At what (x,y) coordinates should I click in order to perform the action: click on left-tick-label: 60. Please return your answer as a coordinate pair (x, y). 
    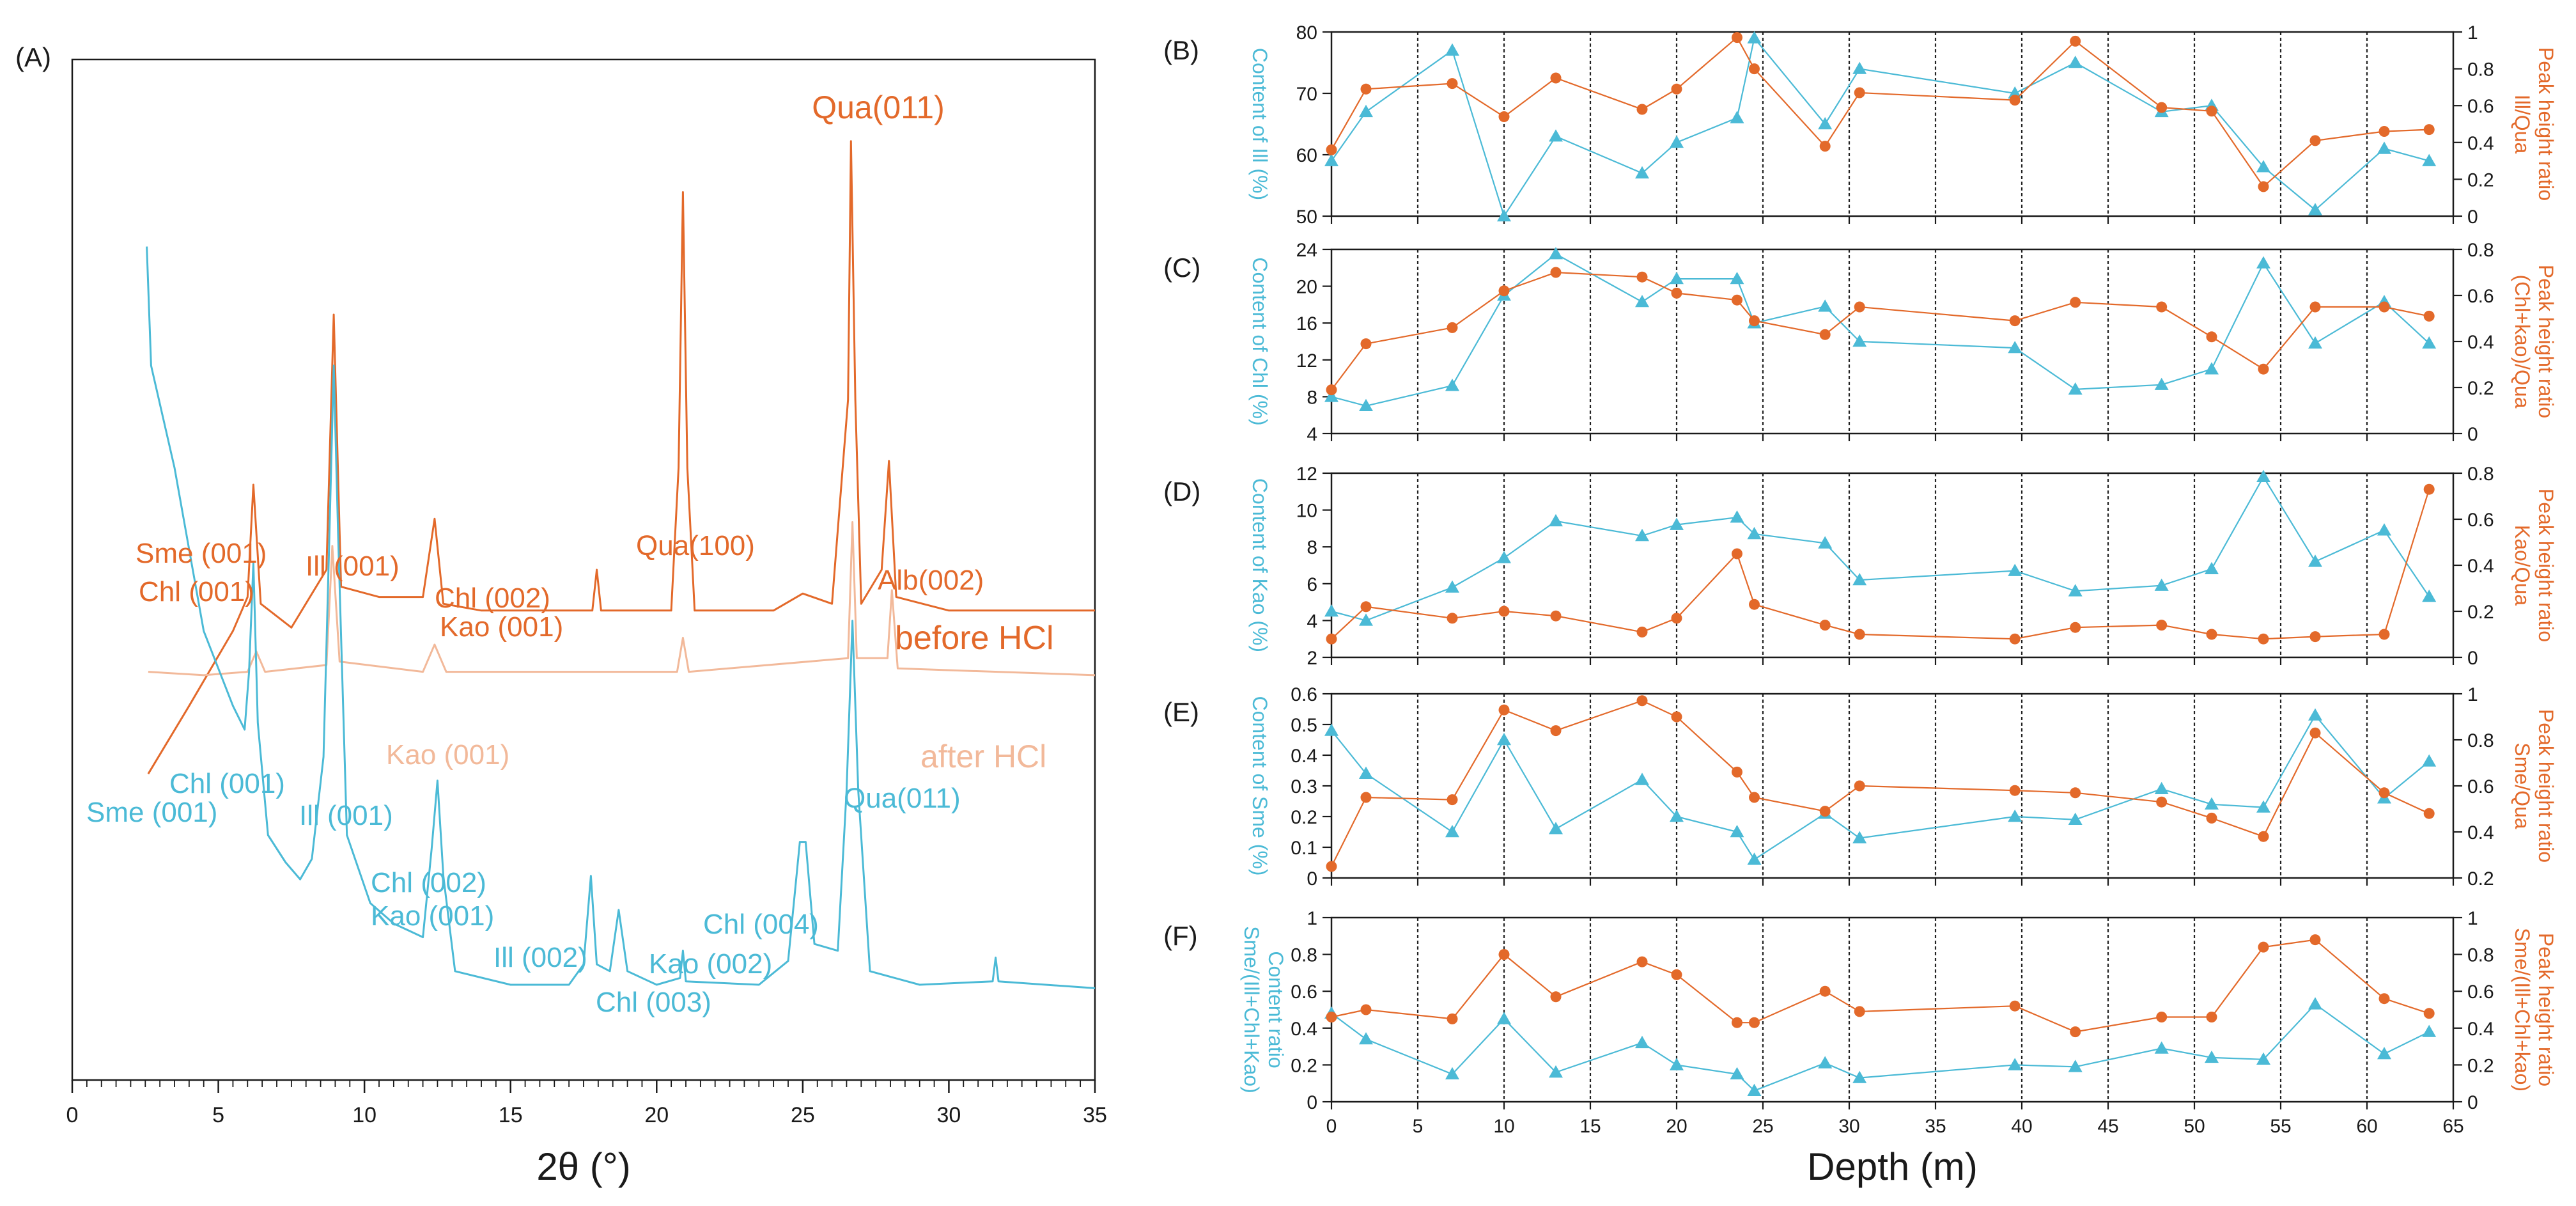
    Looking at the image, I should click on (1306, 155).